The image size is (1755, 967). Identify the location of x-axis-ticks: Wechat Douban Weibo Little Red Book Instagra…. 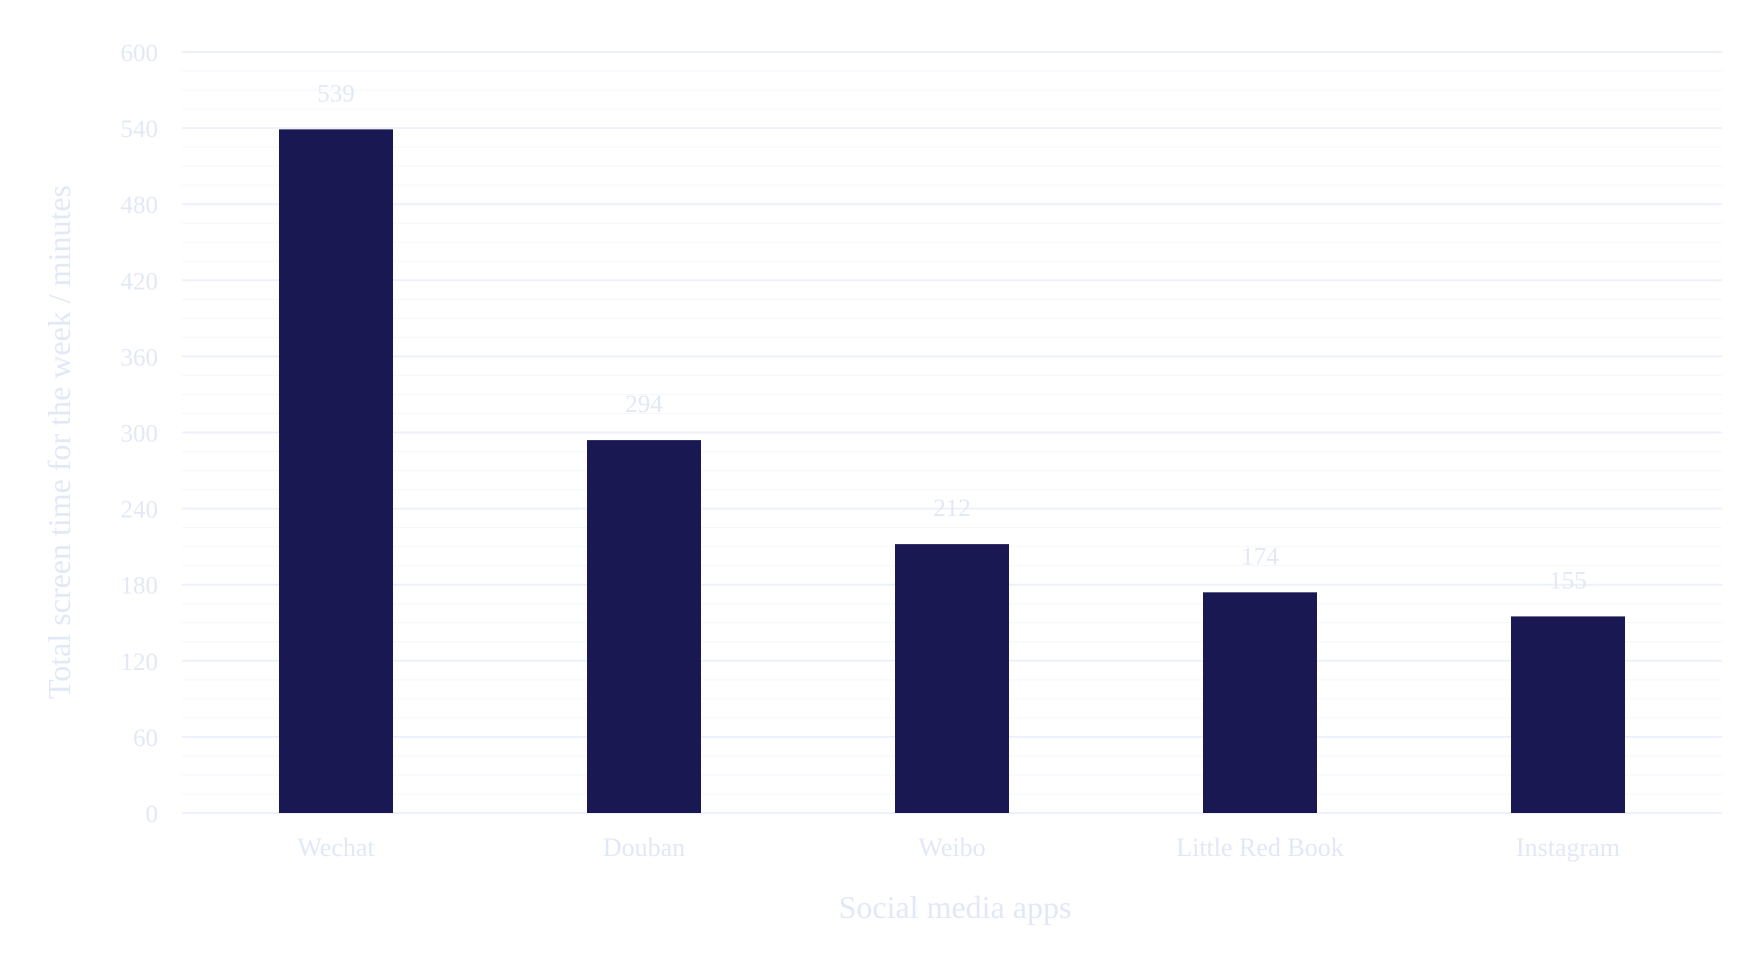
(958, 847).